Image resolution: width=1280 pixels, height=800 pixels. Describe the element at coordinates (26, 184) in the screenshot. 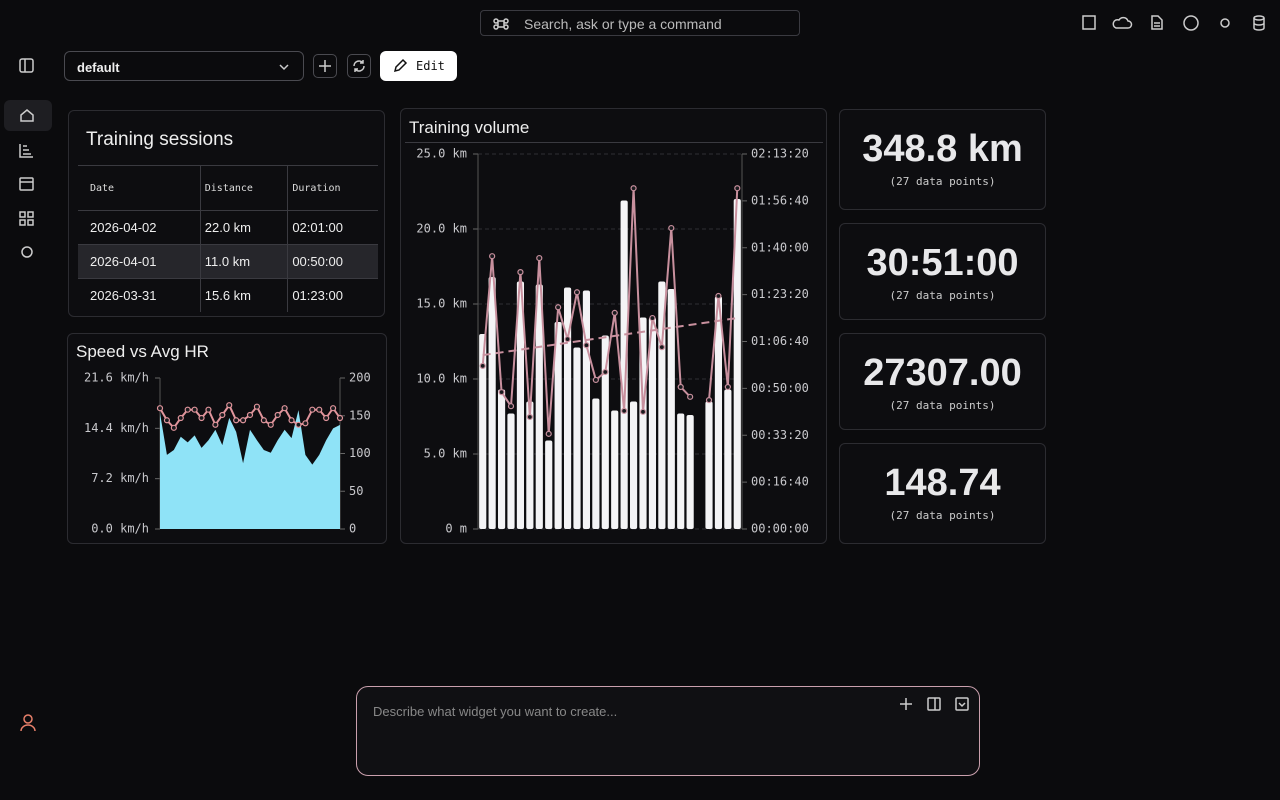

I see `nav-calendar` at that location.